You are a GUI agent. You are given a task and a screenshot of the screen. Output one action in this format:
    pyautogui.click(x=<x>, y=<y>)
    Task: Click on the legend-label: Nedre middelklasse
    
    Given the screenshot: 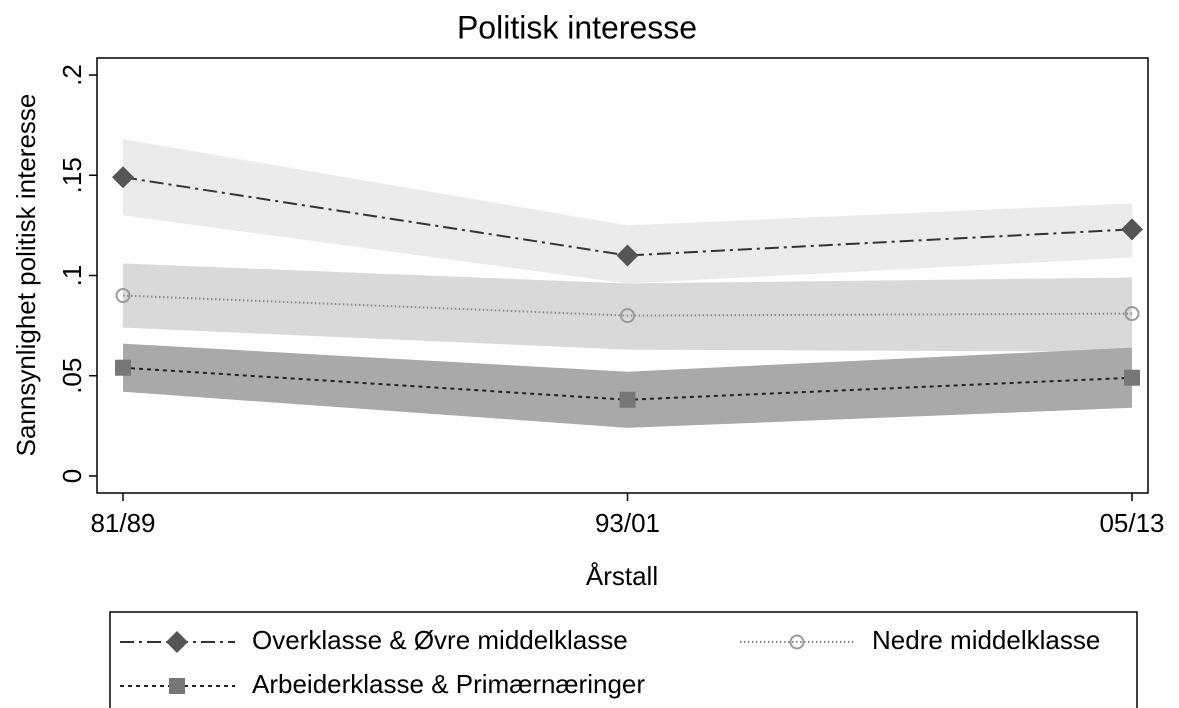 What is the action you would take?
    pyautogui.click(x=986, y=640)
    